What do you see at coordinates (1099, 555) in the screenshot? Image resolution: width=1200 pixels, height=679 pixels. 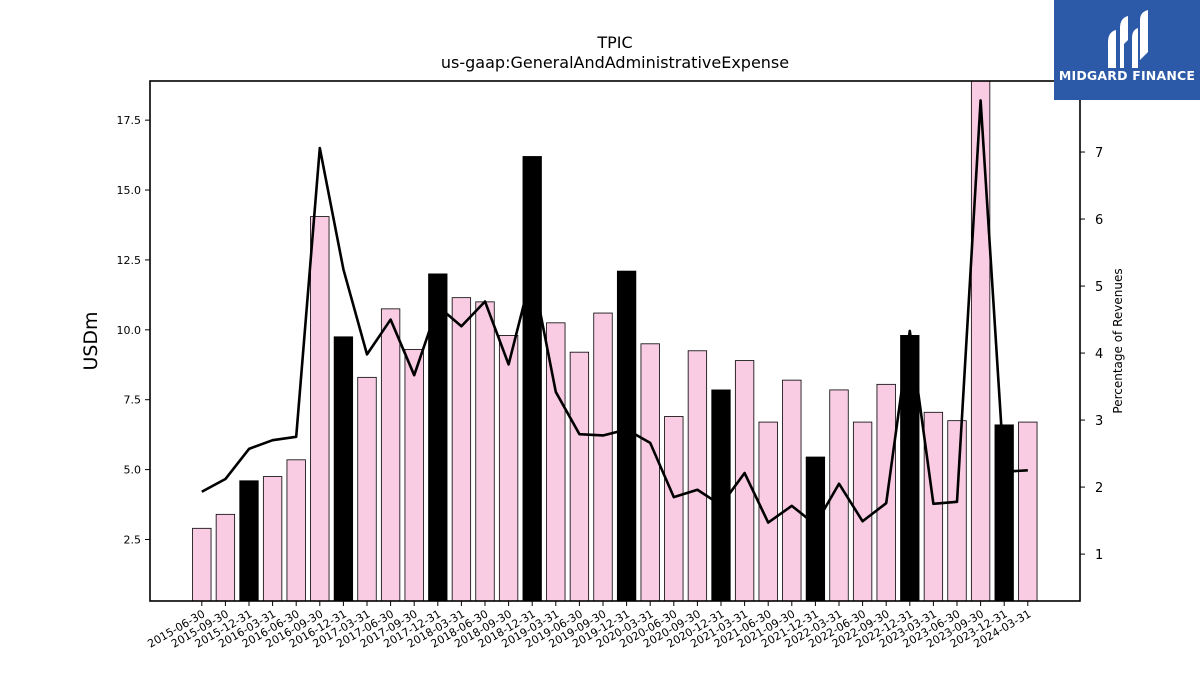 I see `y2-tick-label: 1` at bounding box center [1099, 555].